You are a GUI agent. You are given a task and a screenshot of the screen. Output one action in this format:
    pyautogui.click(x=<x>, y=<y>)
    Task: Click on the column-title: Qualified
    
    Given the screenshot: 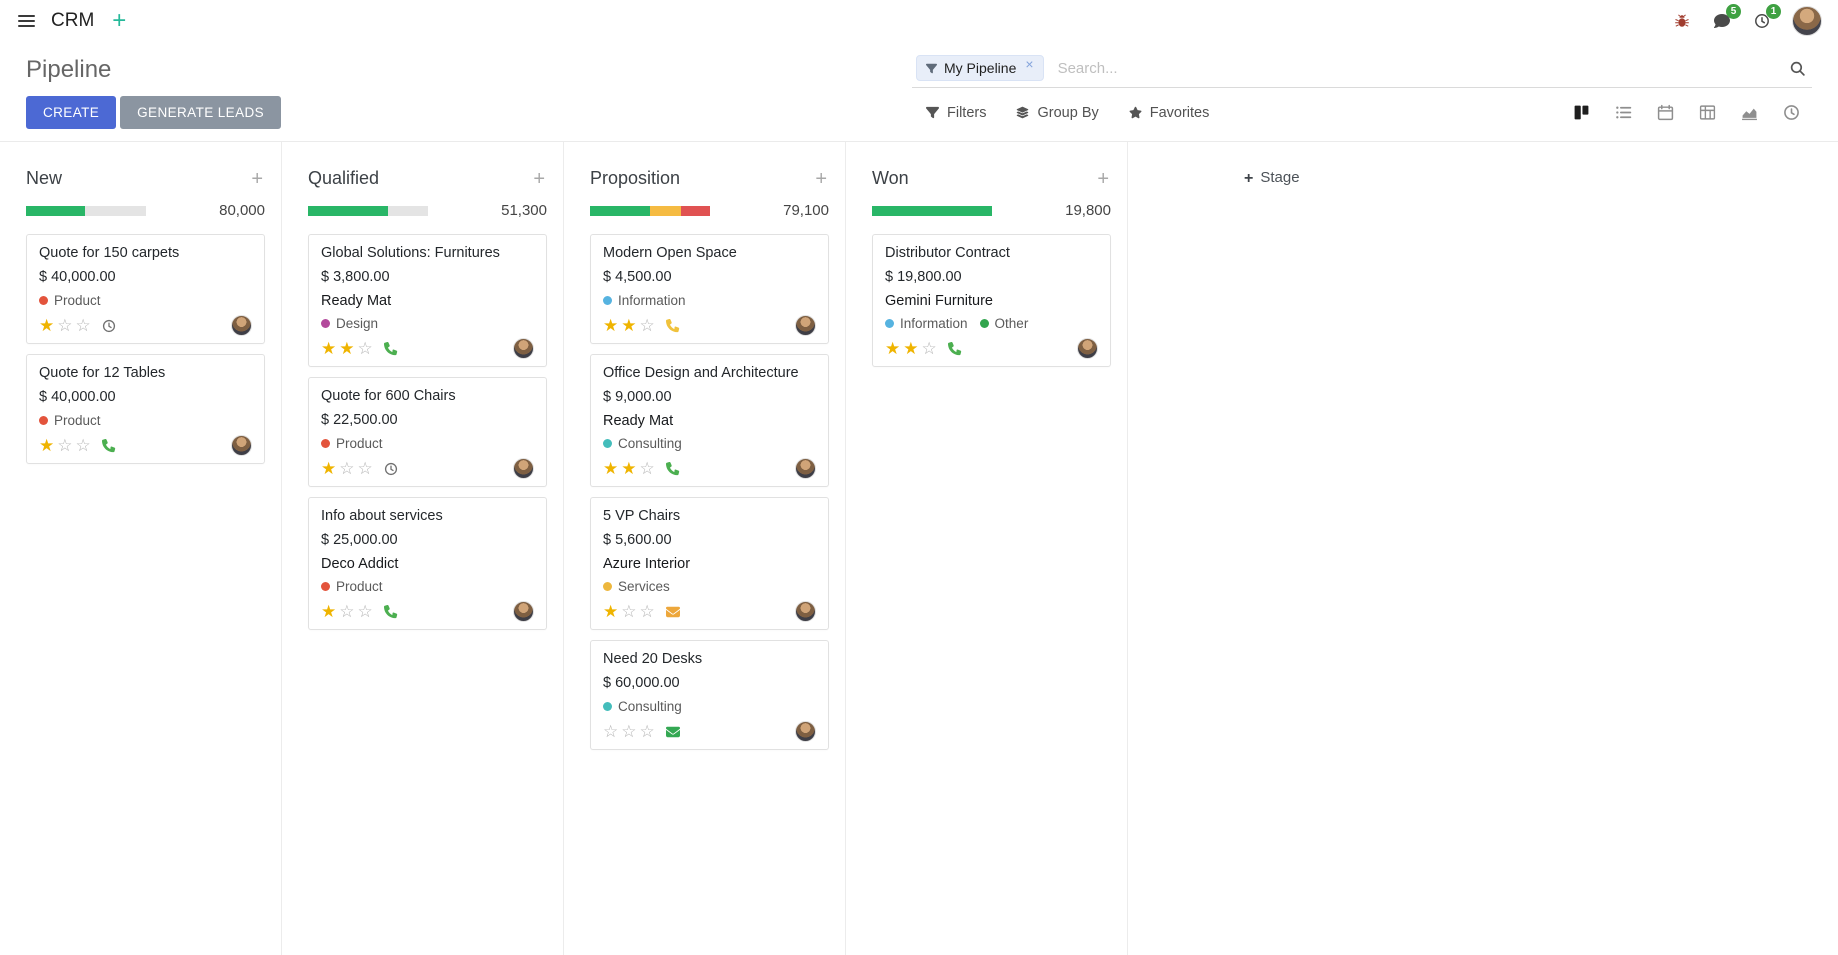 What is the action you would take?
    pyautogui.click(x=344, y=178)
    